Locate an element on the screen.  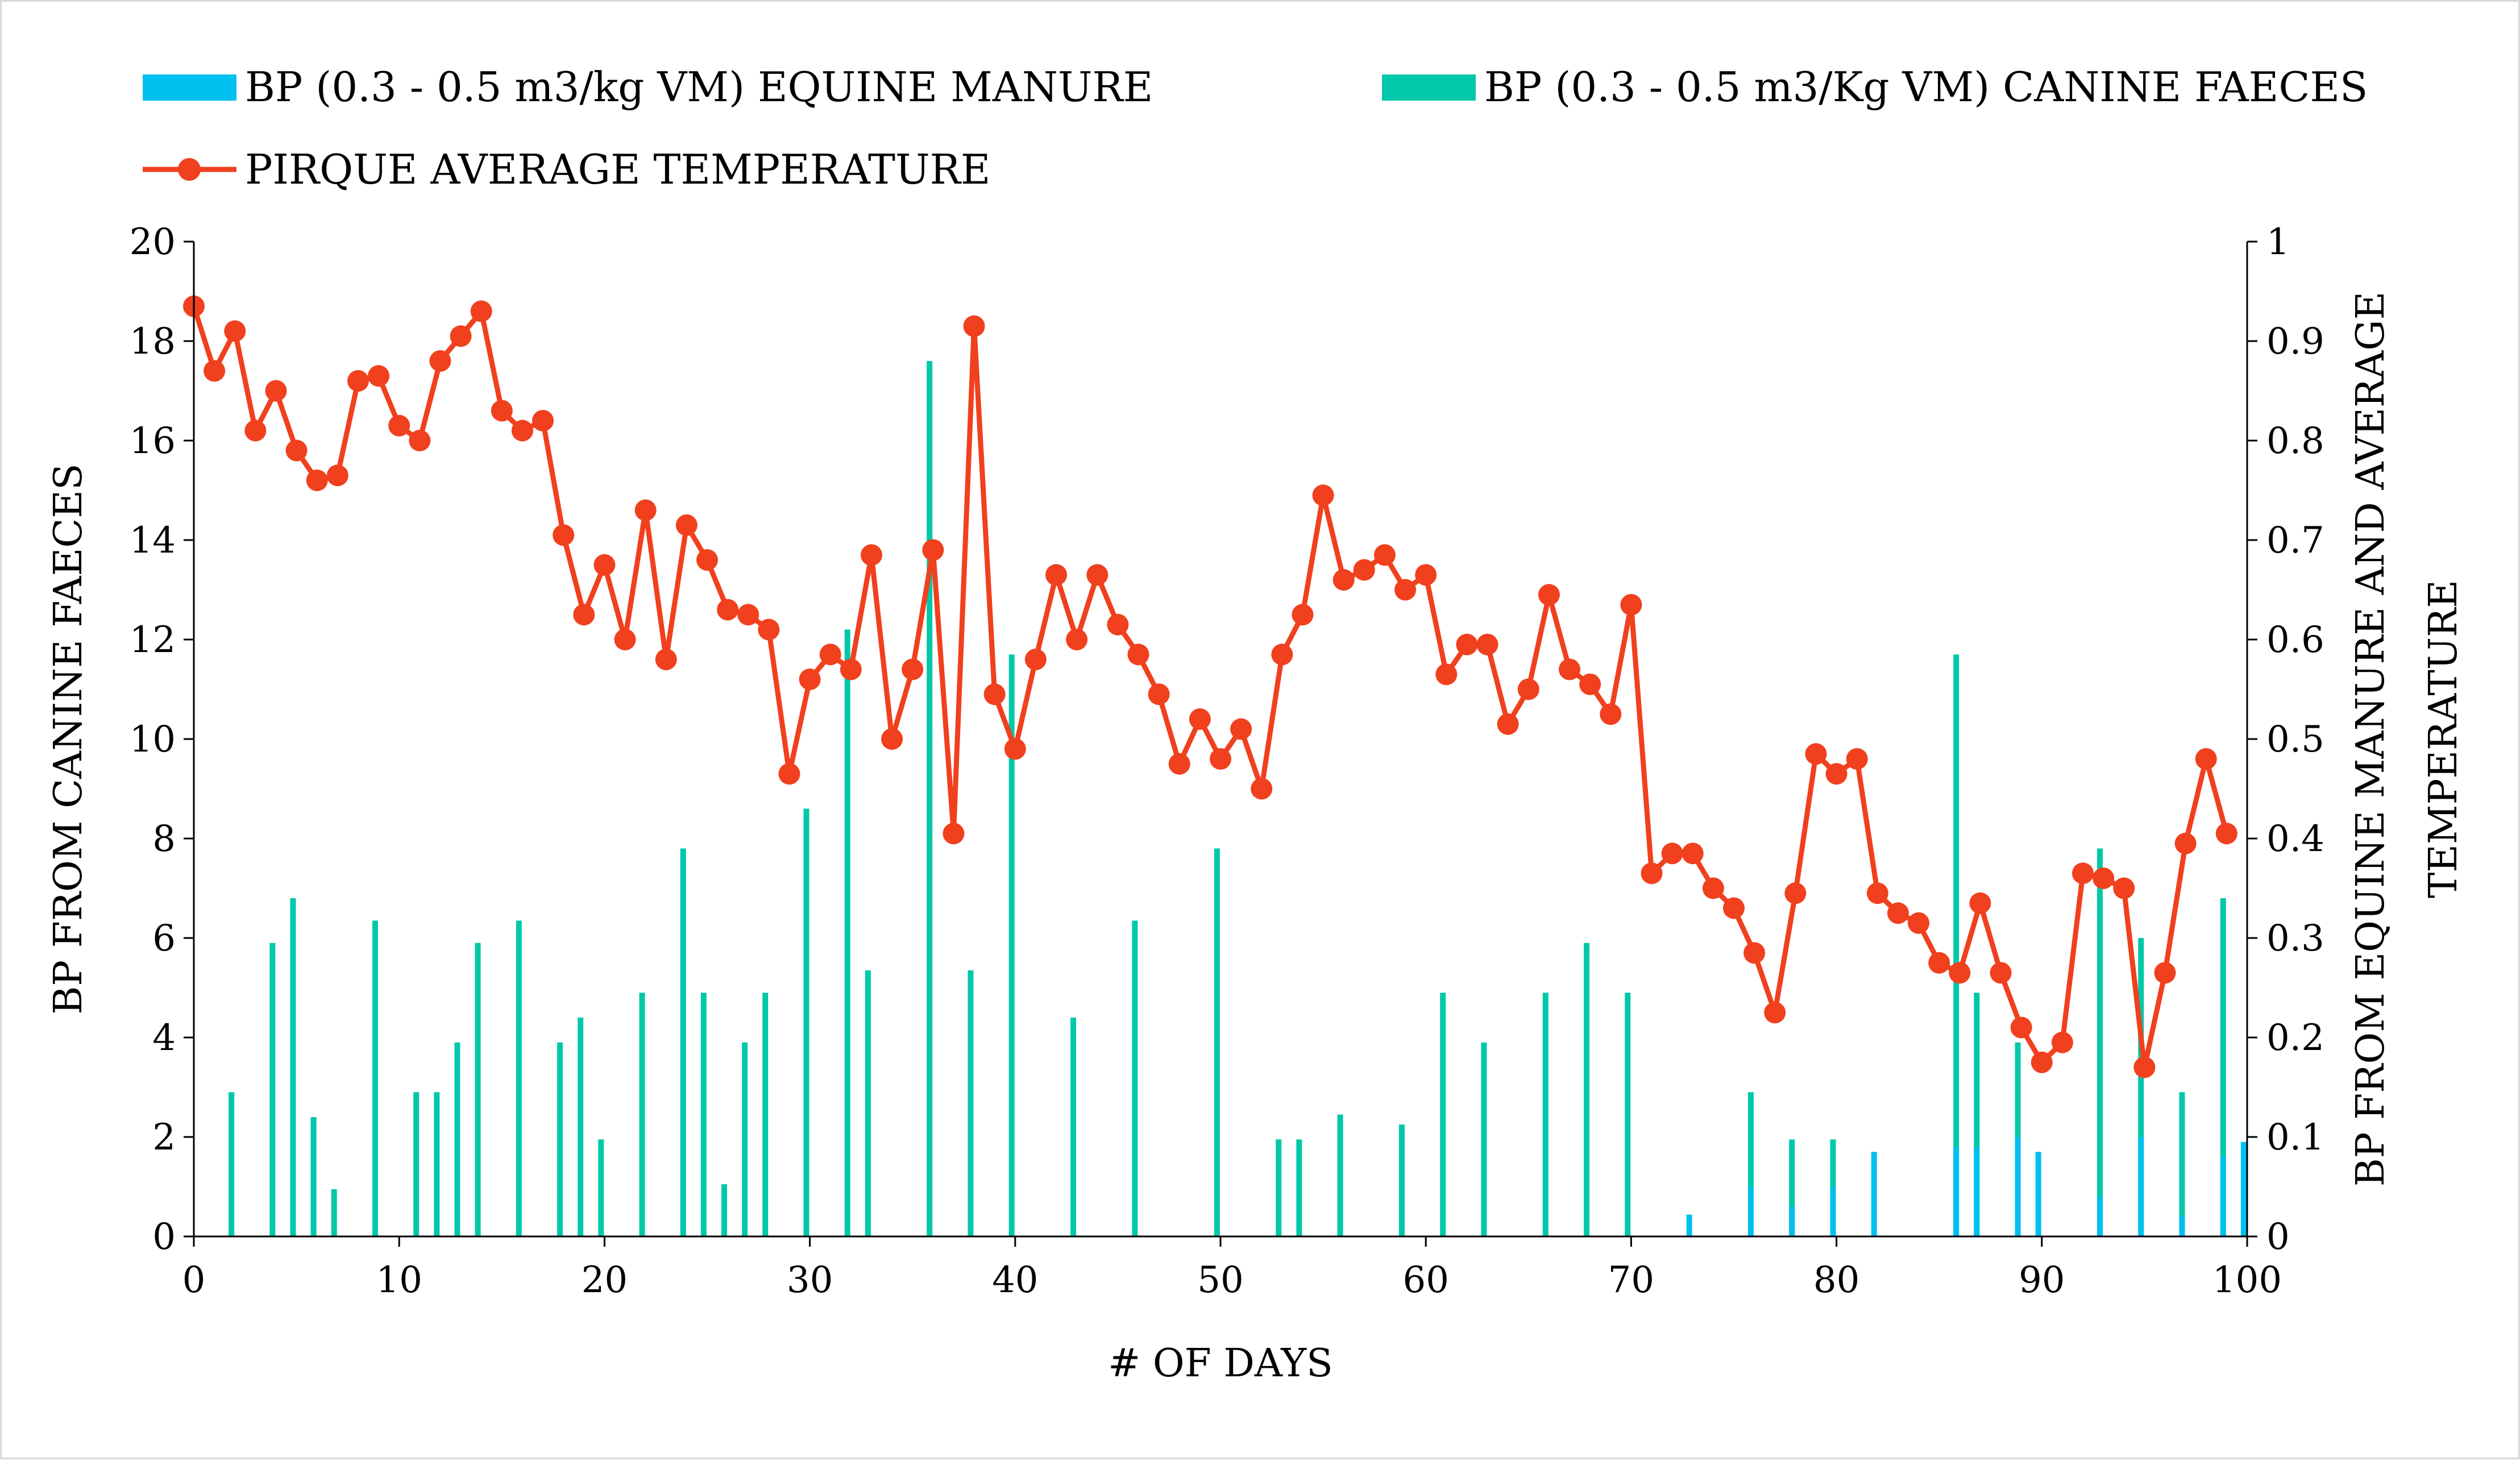
y-right-tick-label: 0.6 is located at coordinates (2295, 640).